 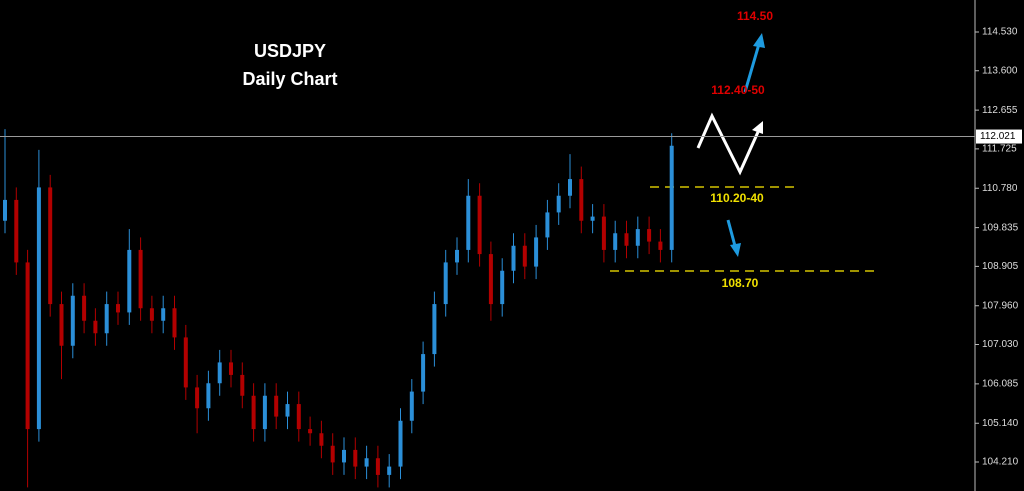 What do you see at coordinates (1000, 462) in the screenshot?
I see `y-tick-label: 104.210` at bounding box center [1000, 462].